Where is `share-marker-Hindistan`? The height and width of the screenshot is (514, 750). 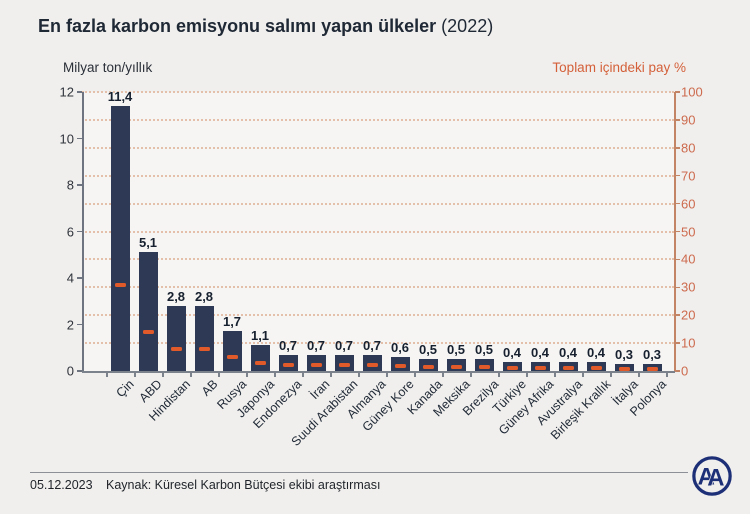 share-marker-Hindistan is located at coordinates (176, 348).